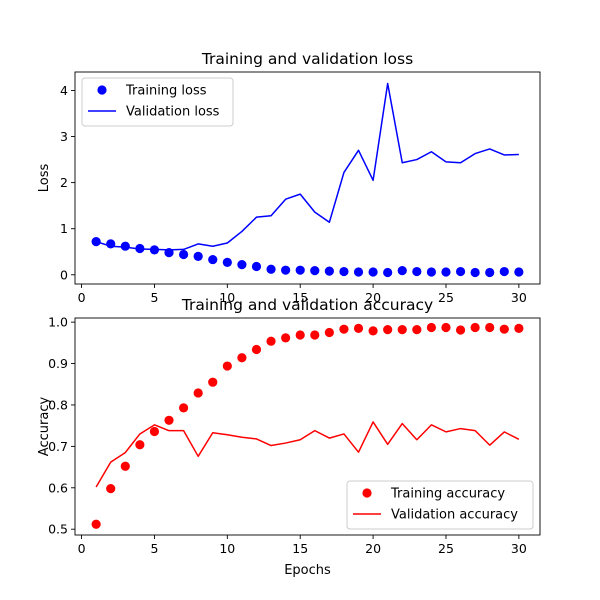 Image resolution: width=600 pixels, height=600 pixels. What do you see at coordinates (454, 515) in the screenshot?
I see `legend-label: Validation accuracy` at bounding box center [454, 515].